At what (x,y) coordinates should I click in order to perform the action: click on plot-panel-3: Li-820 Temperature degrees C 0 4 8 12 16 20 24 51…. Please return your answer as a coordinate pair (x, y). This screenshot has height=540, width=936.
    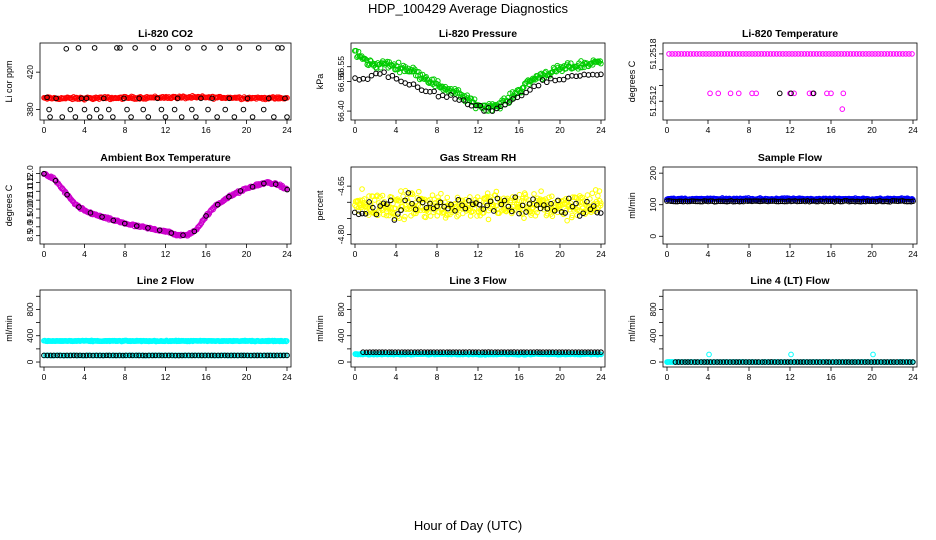
    Looking at the image, I should click on (772, 81).